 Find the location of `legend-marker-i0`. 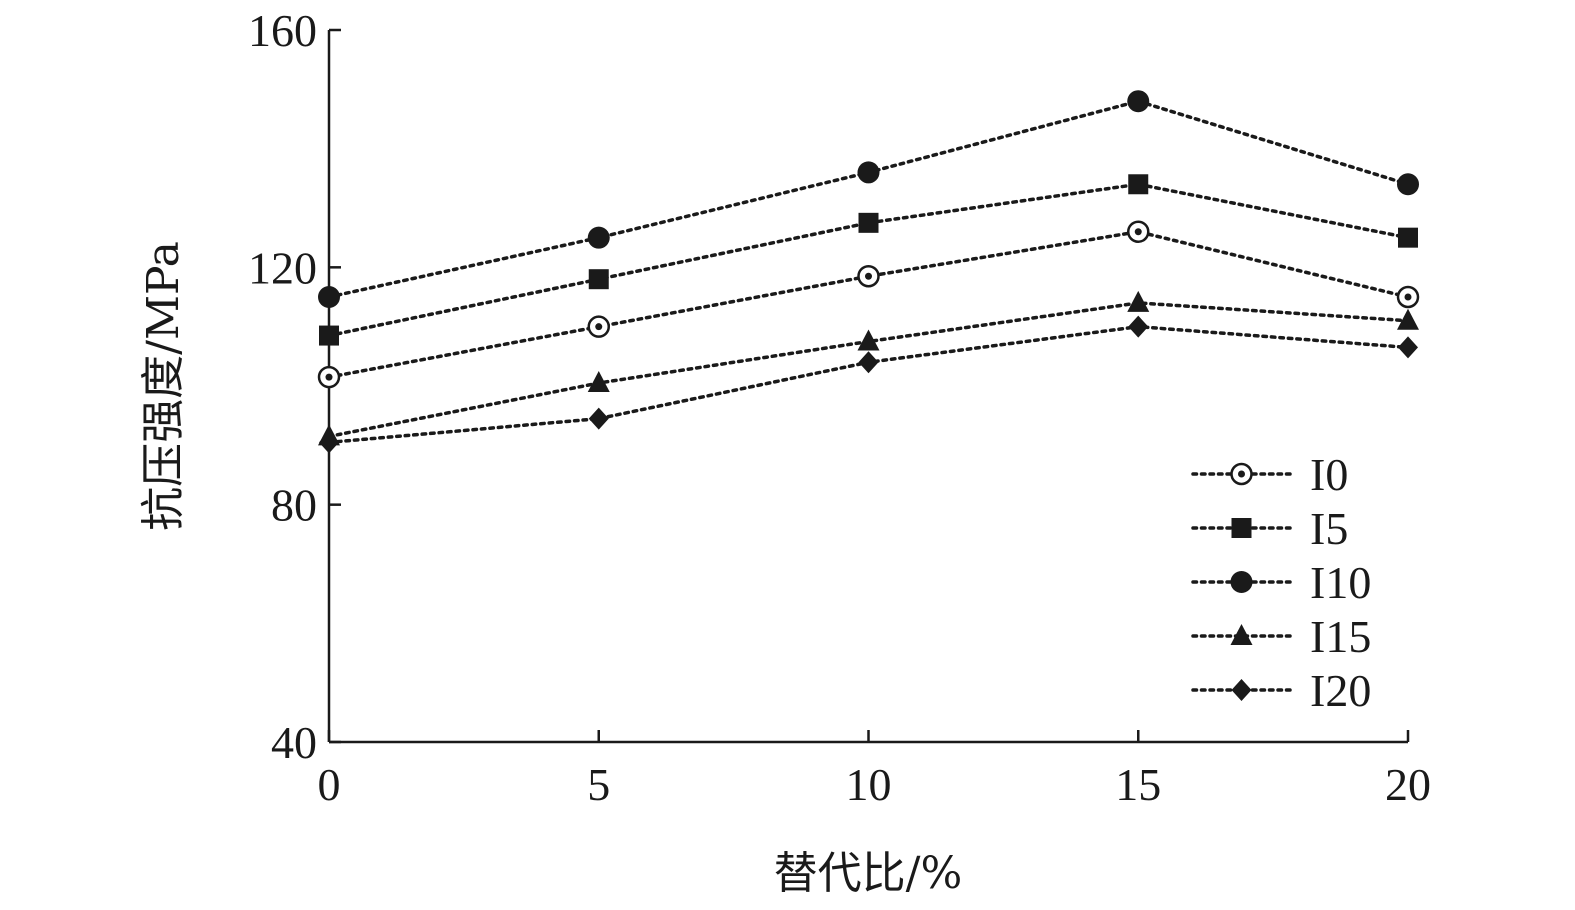

legend-marker-i0 is located at coordinates (1241, 474).